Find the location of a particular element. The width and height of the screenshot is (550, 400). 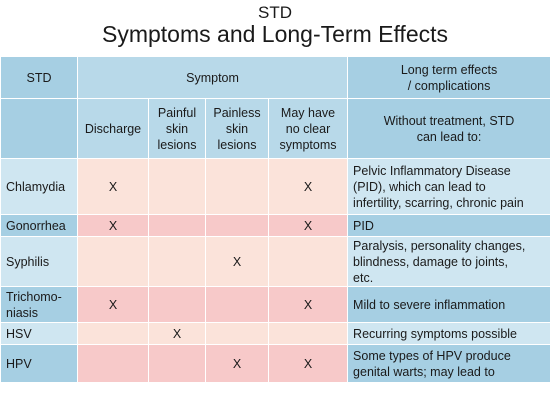

header-col-discharge: Discharge is located at coordinates (113, 128).